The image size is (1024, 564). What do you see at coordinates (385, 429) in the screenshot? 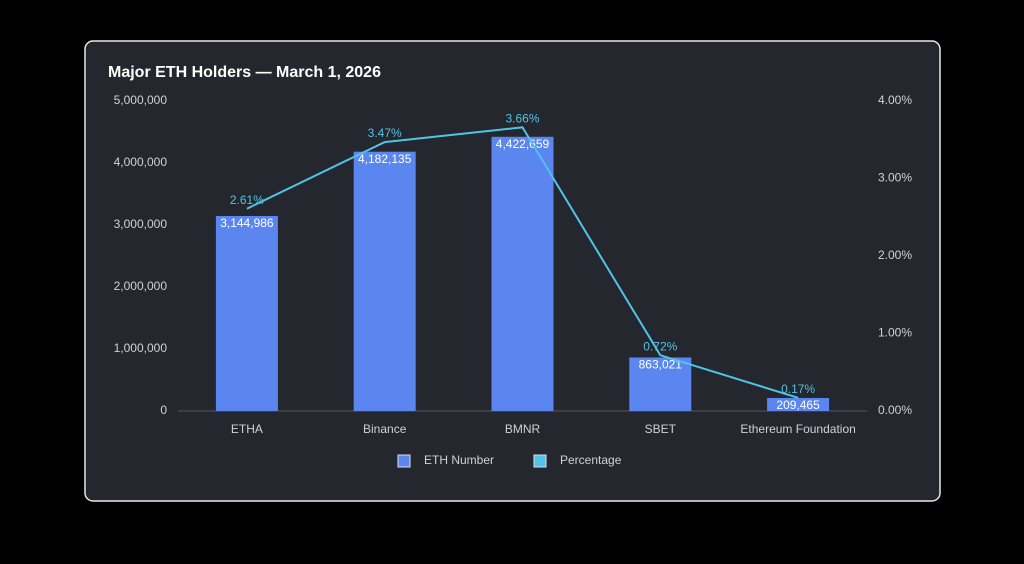
I see `x-tick-label: Binance` at bounding box center [385, 429].